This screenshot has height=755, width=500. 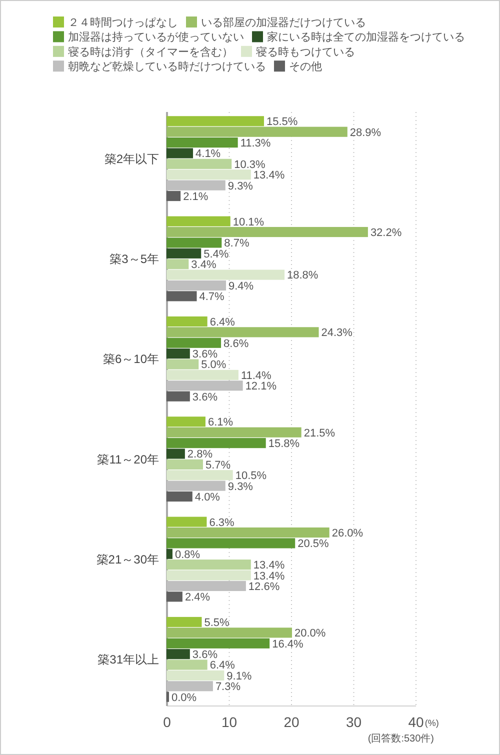 What do you see at coordinates (236, 344) in the screenshot?
I see `data-label: 8.6%` at bounding box center [236, 344].